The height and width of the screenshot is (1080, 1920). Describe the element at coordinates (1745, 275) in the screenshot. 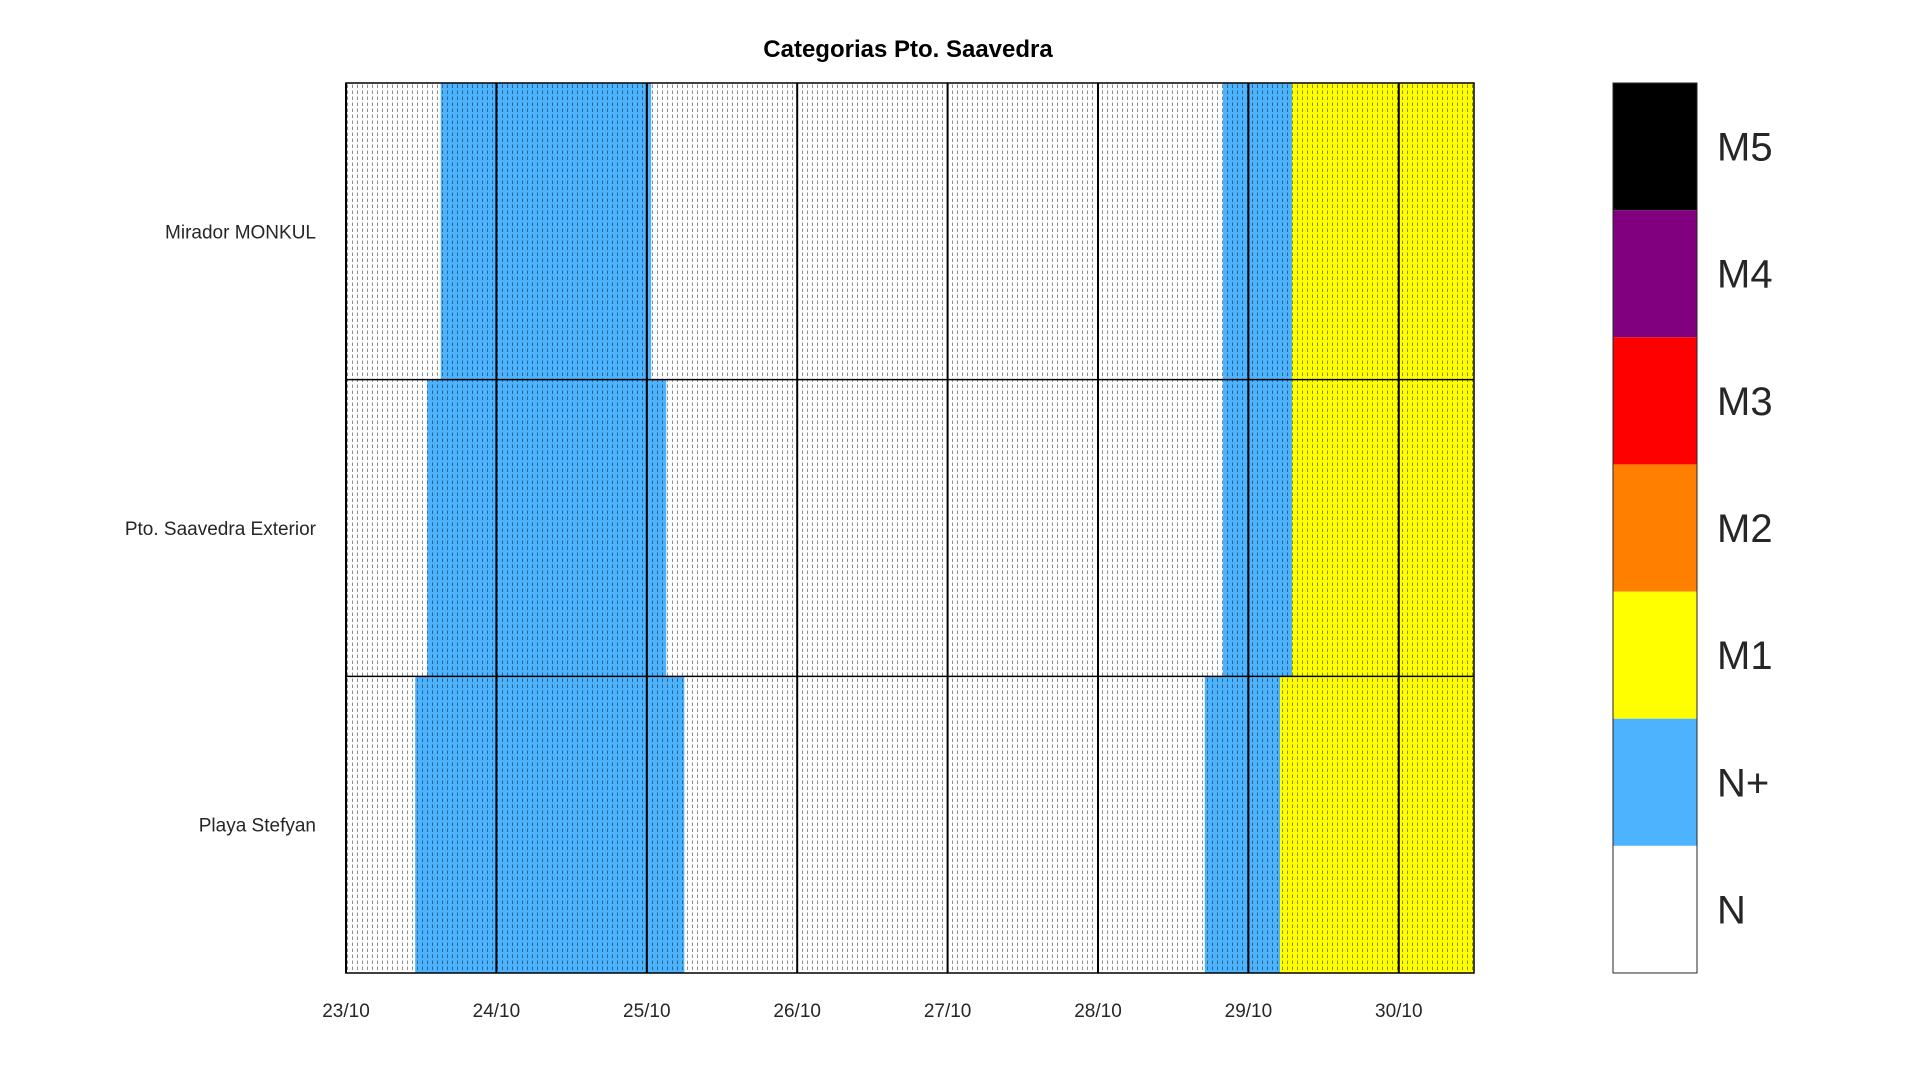

I see `colorbar-label: M4` at that location.